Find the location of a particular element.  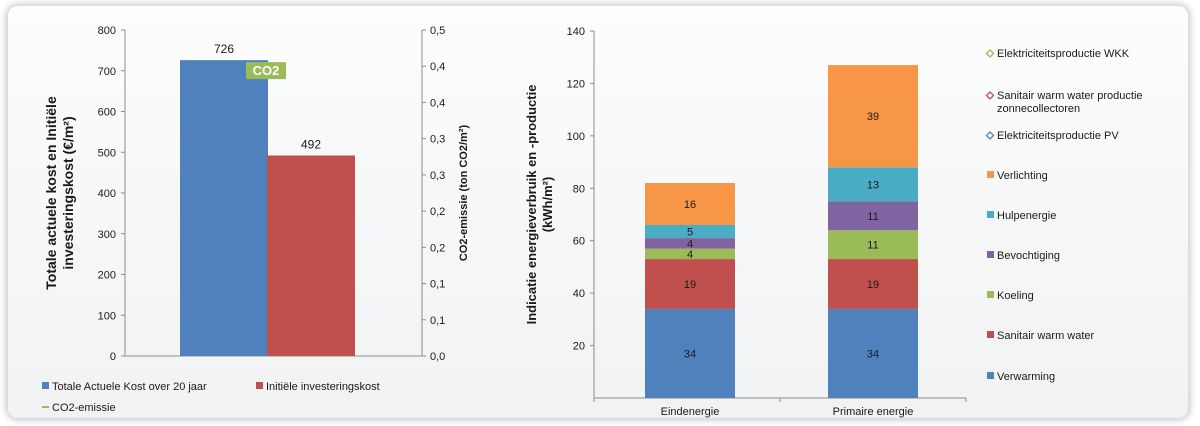

chart1-y2-title-text: CO2-emissie (ton CO2/m²) is located at coordinates (464, 193).